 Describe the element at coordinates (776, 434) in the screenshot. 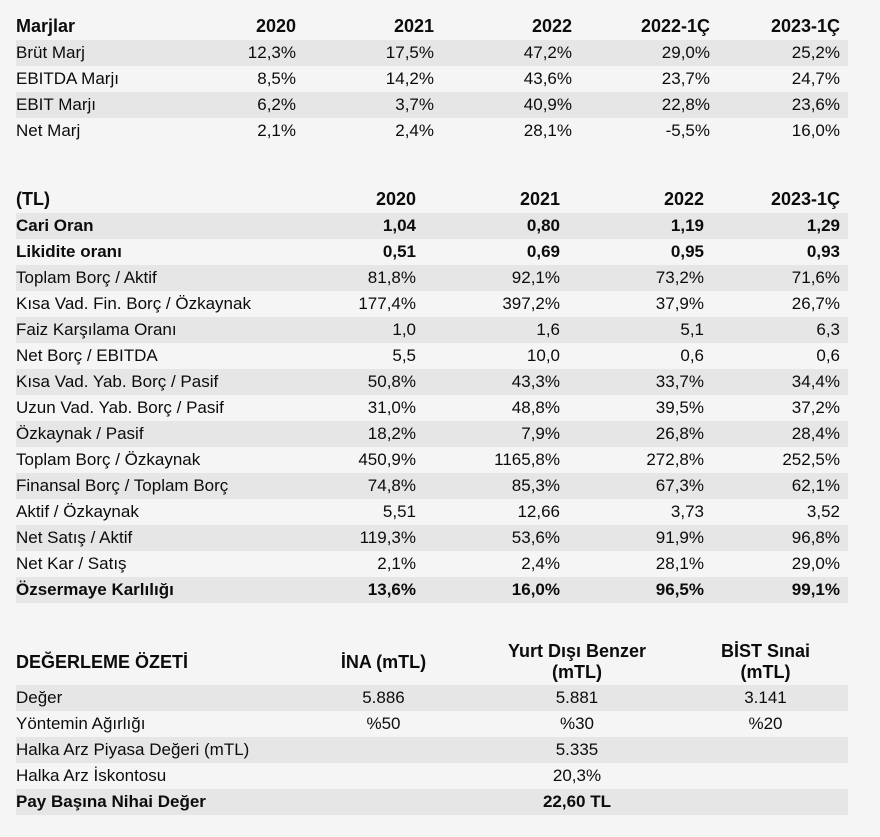

I see `table-cell: 28,4%` at that location.